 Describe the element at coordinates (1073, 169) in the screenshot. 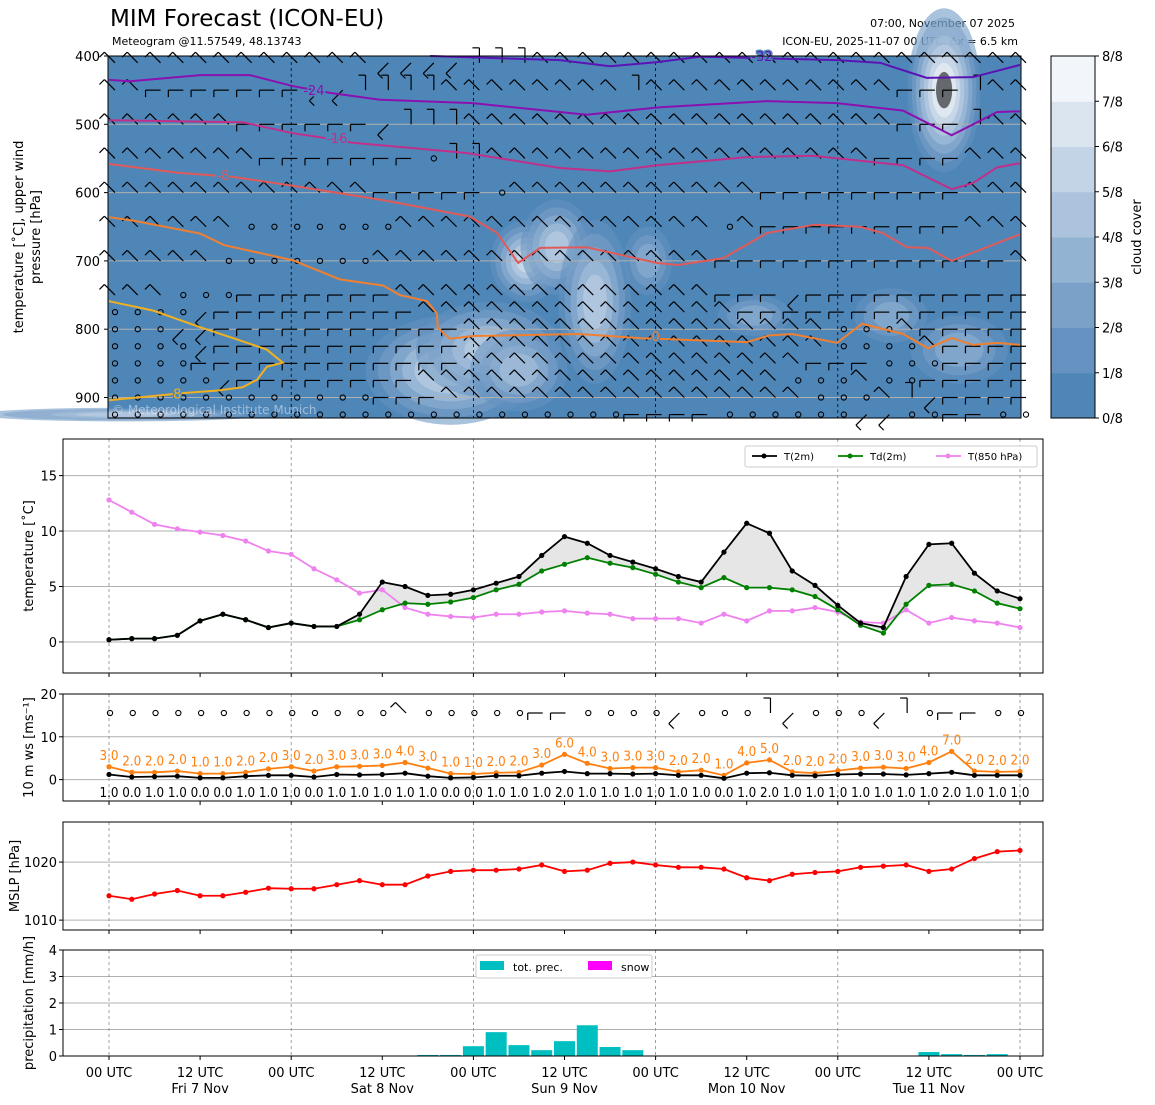

I see `colorbar-band` at that location.